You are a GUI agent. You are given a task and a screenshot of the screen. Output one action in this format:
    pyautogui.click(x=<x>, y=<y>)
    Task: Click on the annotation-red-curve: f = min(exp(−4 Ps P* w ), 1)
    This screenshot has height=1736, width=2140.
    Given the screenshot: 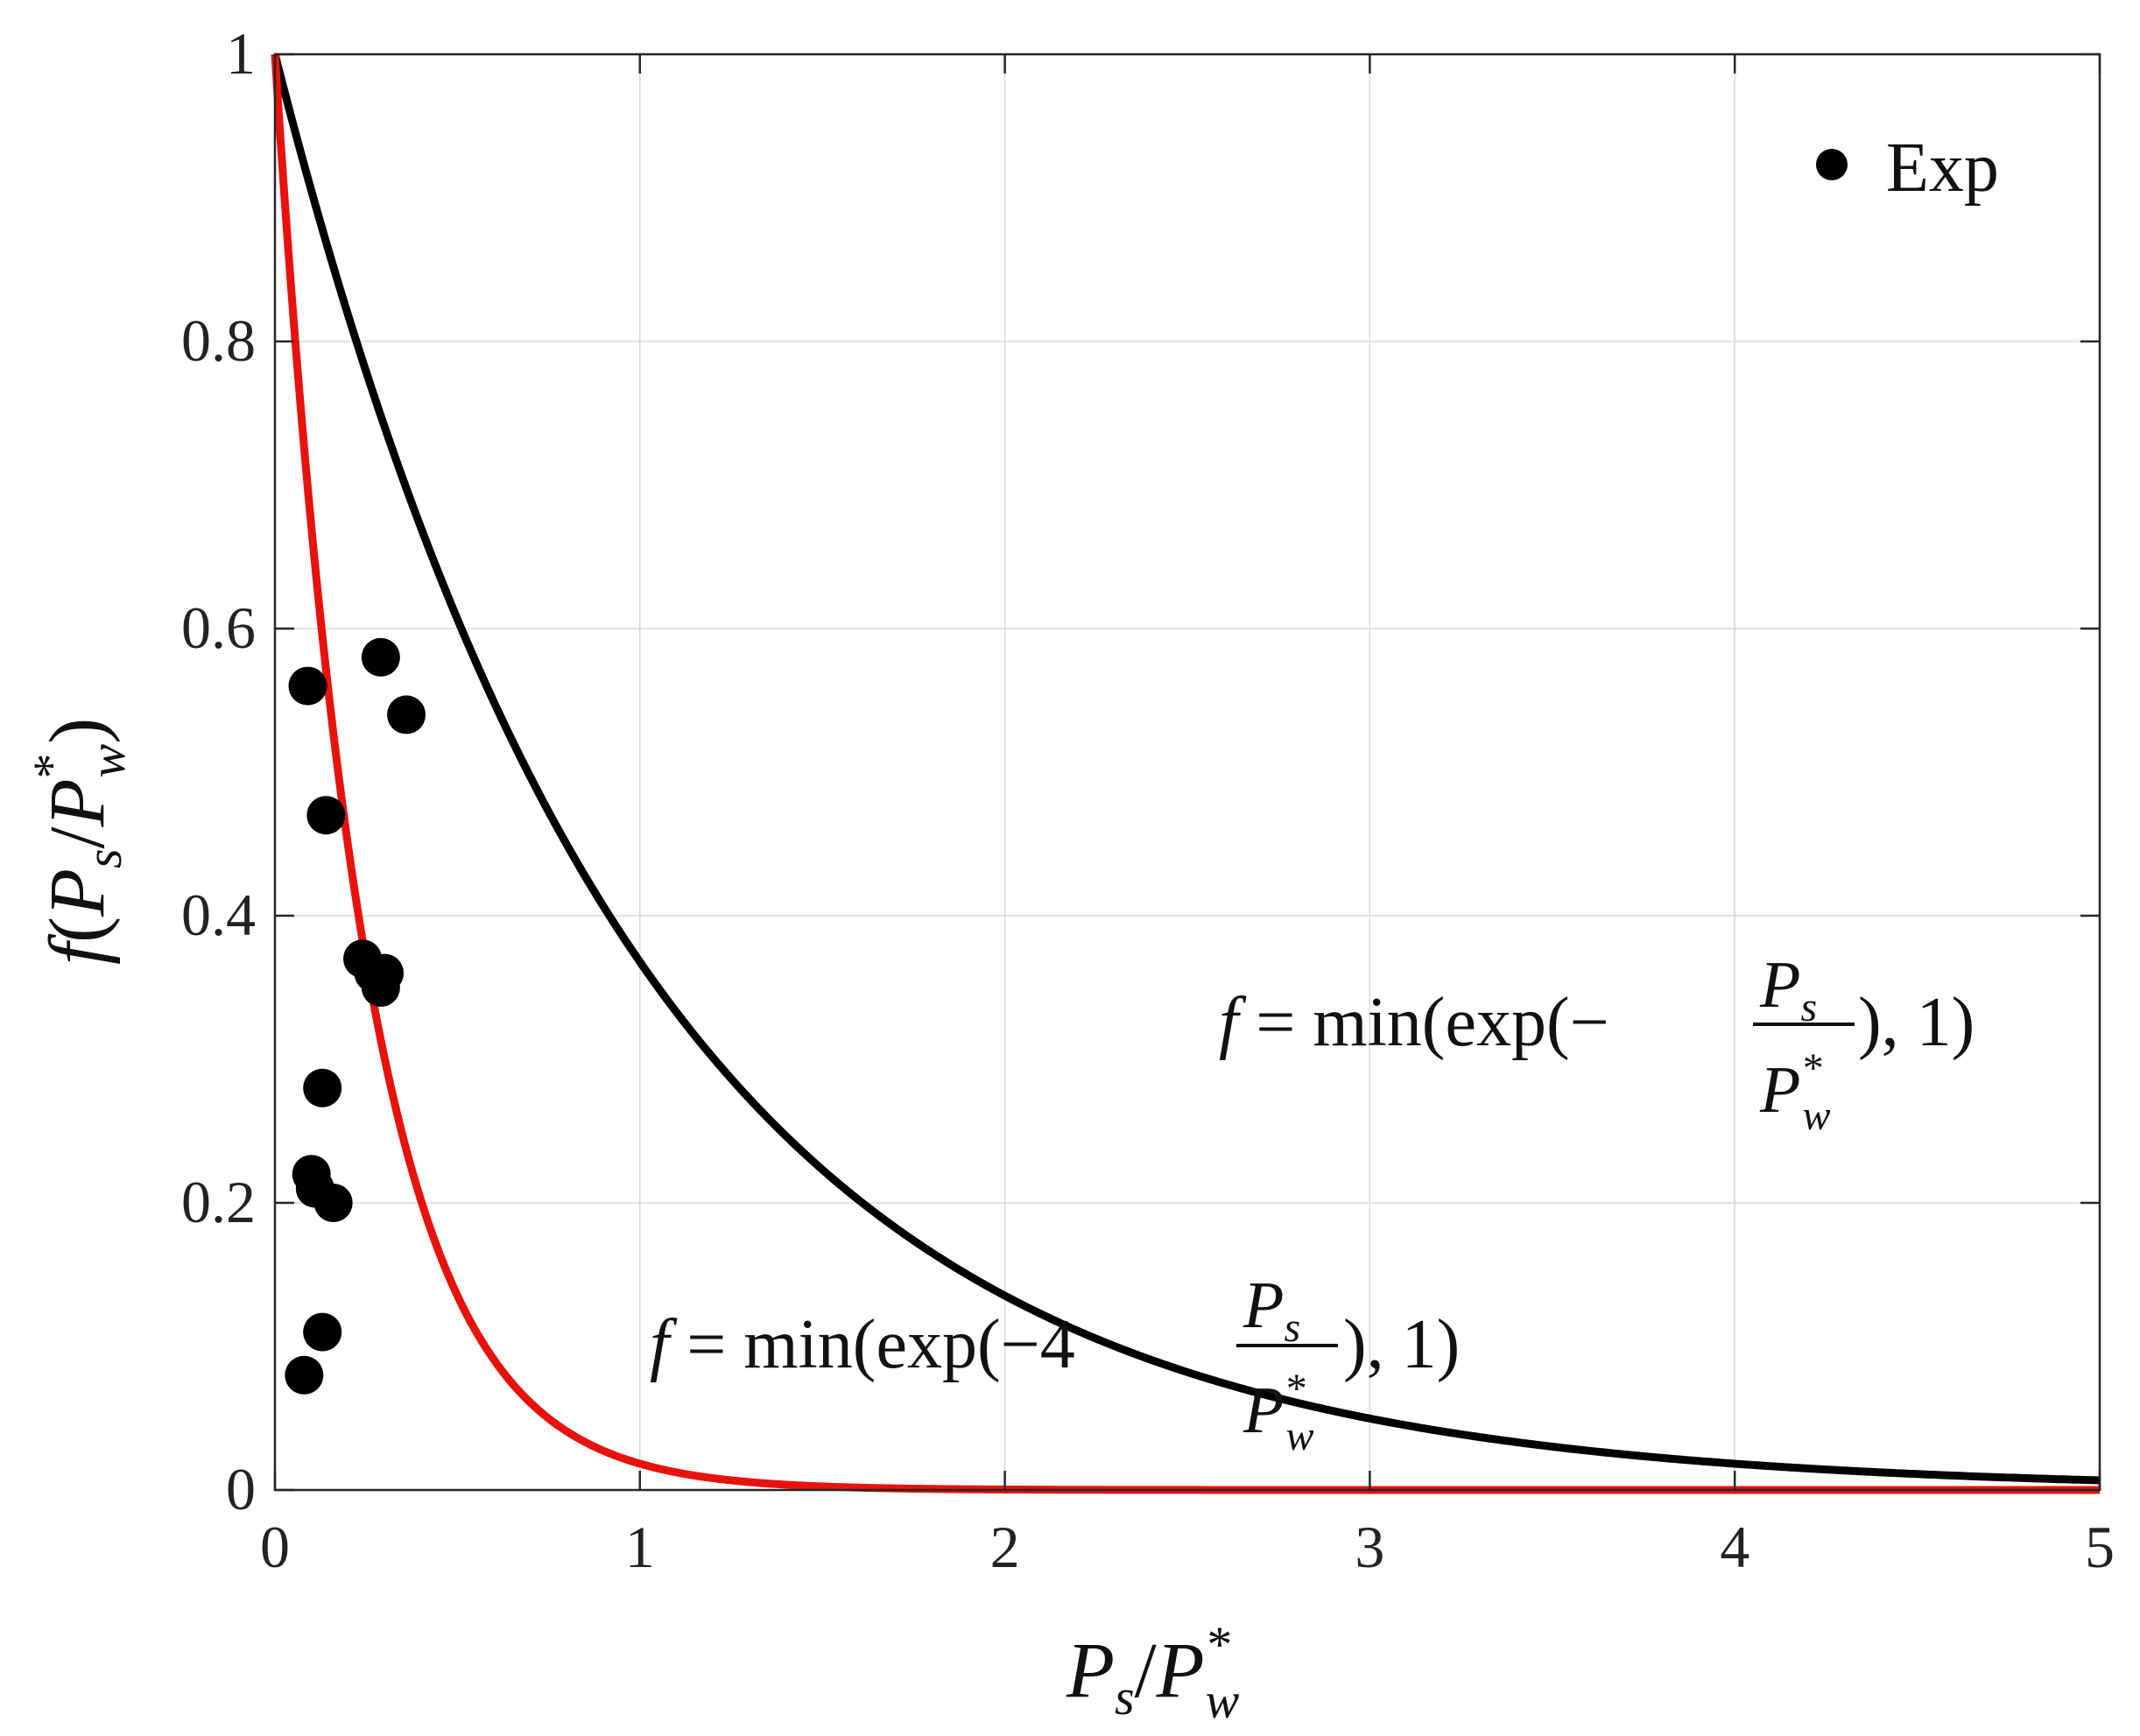 What is the action you would take?
    pyautogui.click(x=1055, y=1364)
    